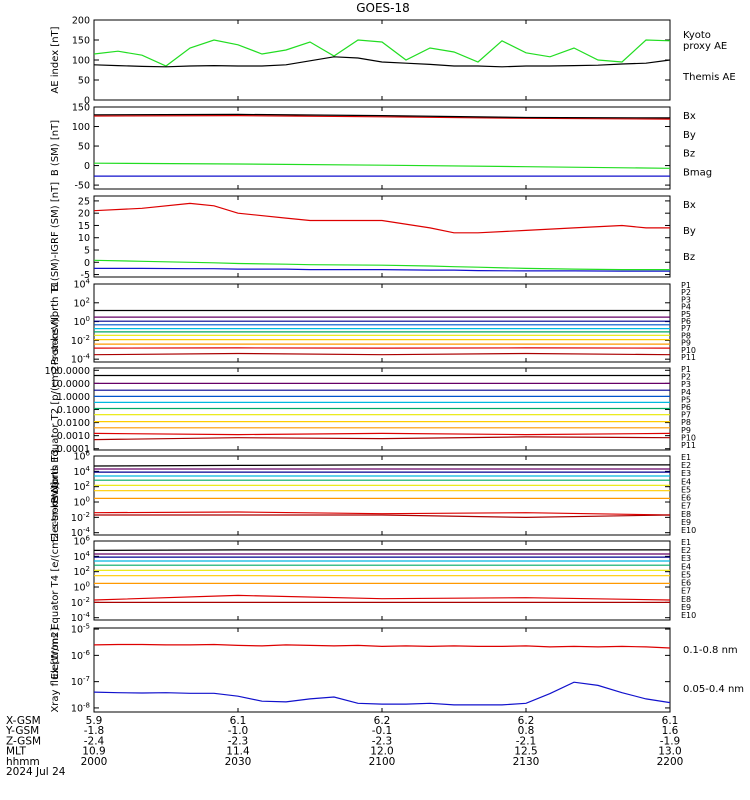 The width and height of the screenshot is (750, 800). Describe the element at coordinates (73, 397) in the screenshot. I see `y-tick-label: 1.0000` at that location.